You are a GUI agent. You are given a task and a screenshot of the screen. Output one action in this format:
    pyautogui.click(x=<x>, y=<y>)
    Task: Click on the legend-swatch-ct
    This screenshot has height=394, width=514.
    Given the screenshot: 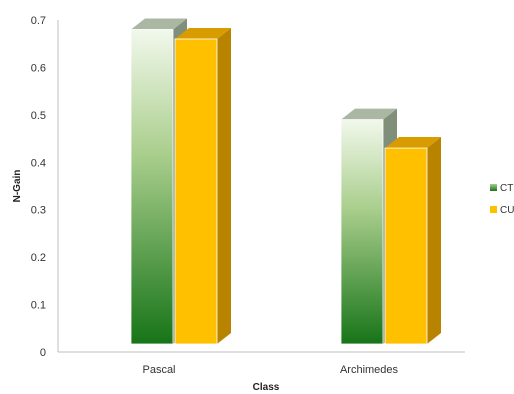 What is the action you would take?
    pyautogui.click(x=493, y=187)
    